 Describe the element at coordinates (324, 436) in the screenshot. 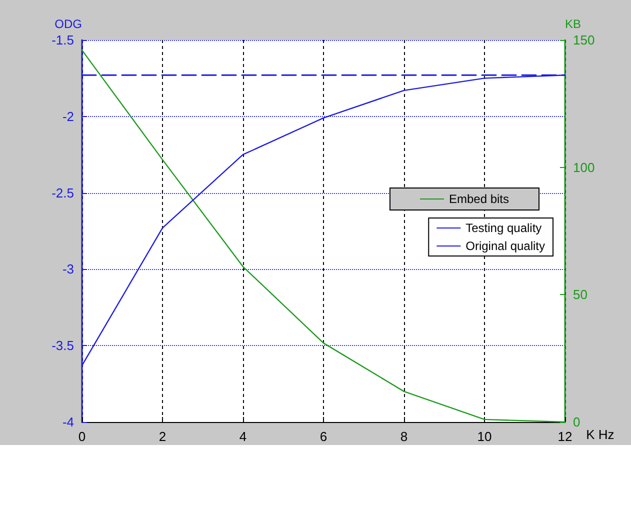

I see `x-tick-label: 6` at that location.